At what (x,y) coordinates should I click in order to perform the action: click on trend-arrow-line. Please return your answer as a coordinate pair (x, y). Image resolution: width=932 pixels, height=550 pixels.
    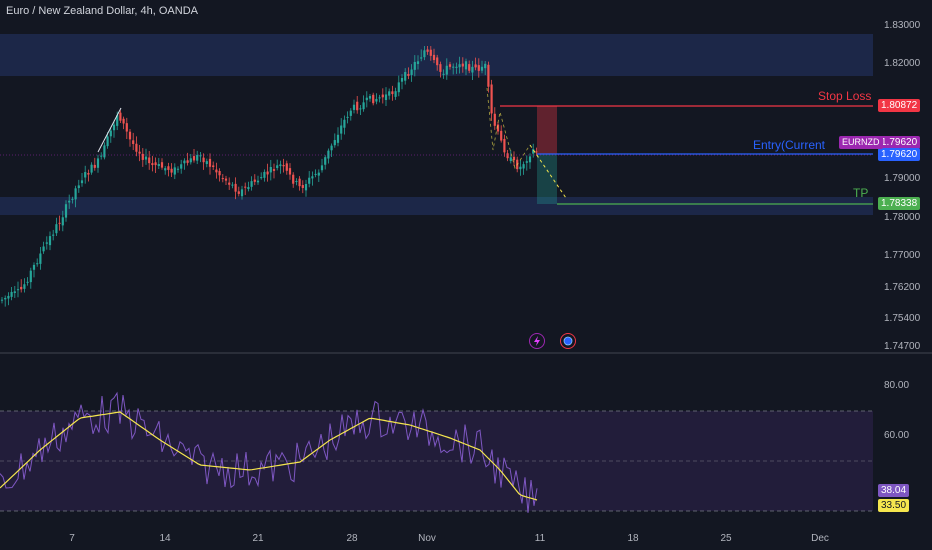
    Looking at the image, I should click on (109, 130).